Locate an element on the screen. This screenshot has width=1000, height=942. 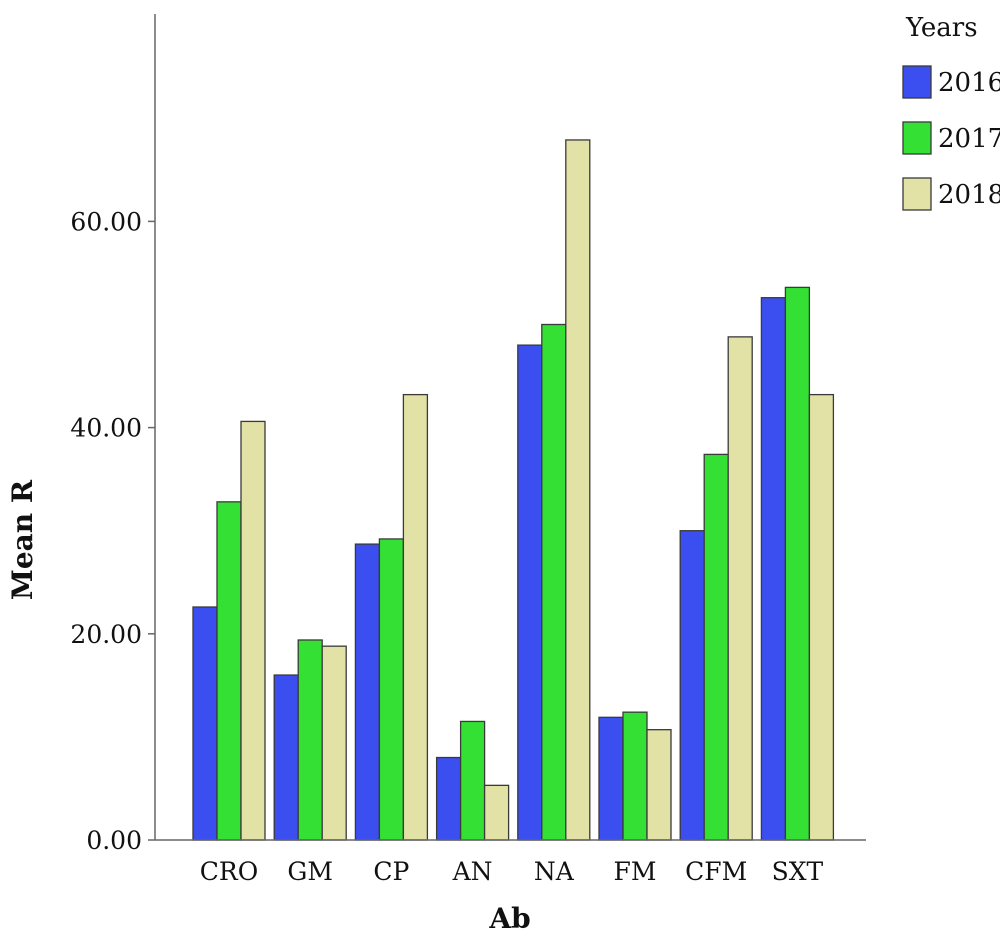
bar-sxt-2017 is located at coordinates (797, 563).